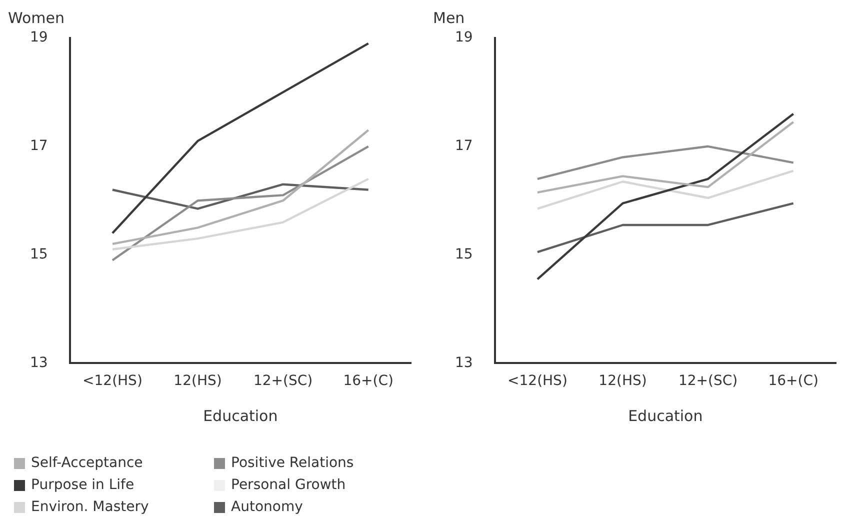 This screenshot has height=527, width=850. What do you see at coordinates (288, 485) in the screenshot?
I see `legend-label: Personal Growth` at bounding box center [288, 485].